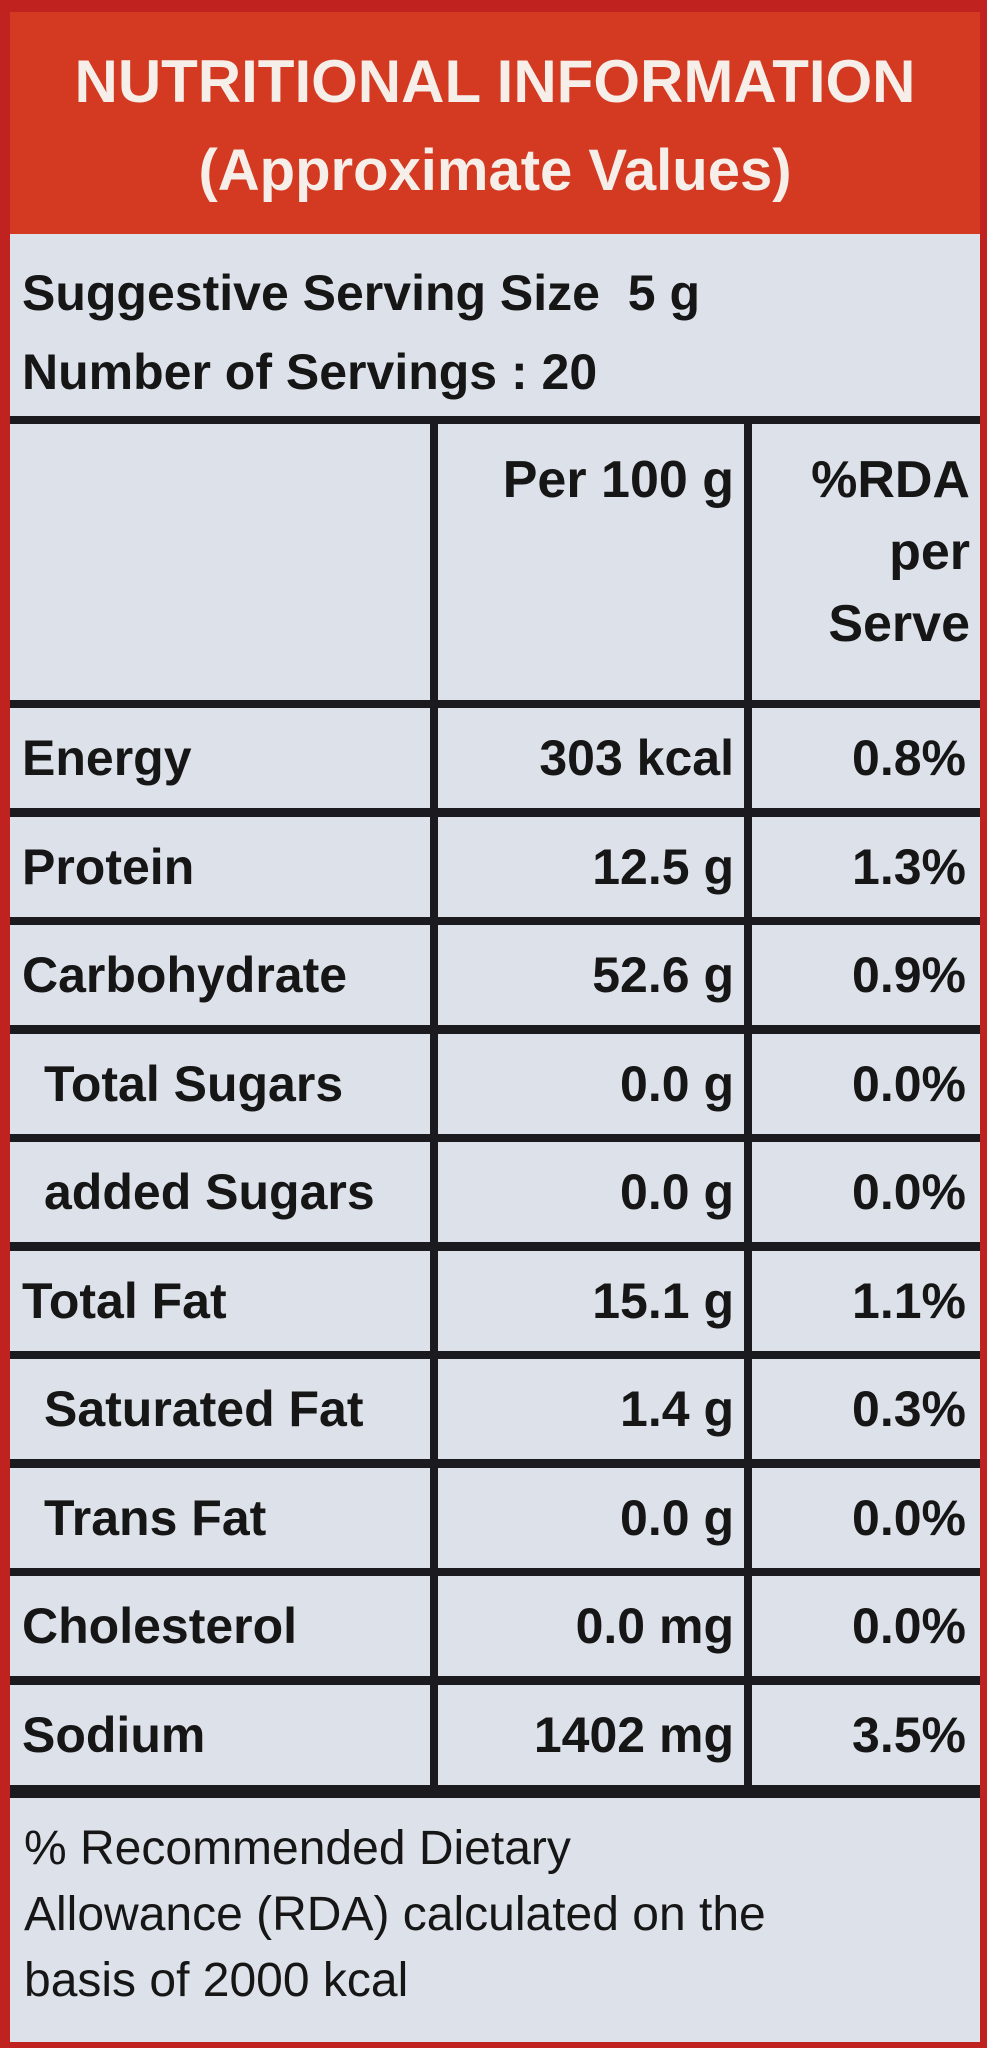 This screenshot has height=2048, width=987. Describe the element at coordinates (909, 975) in the screenshot. I see `nutrient-carbohydrate-rda: 0.9%` at that location.